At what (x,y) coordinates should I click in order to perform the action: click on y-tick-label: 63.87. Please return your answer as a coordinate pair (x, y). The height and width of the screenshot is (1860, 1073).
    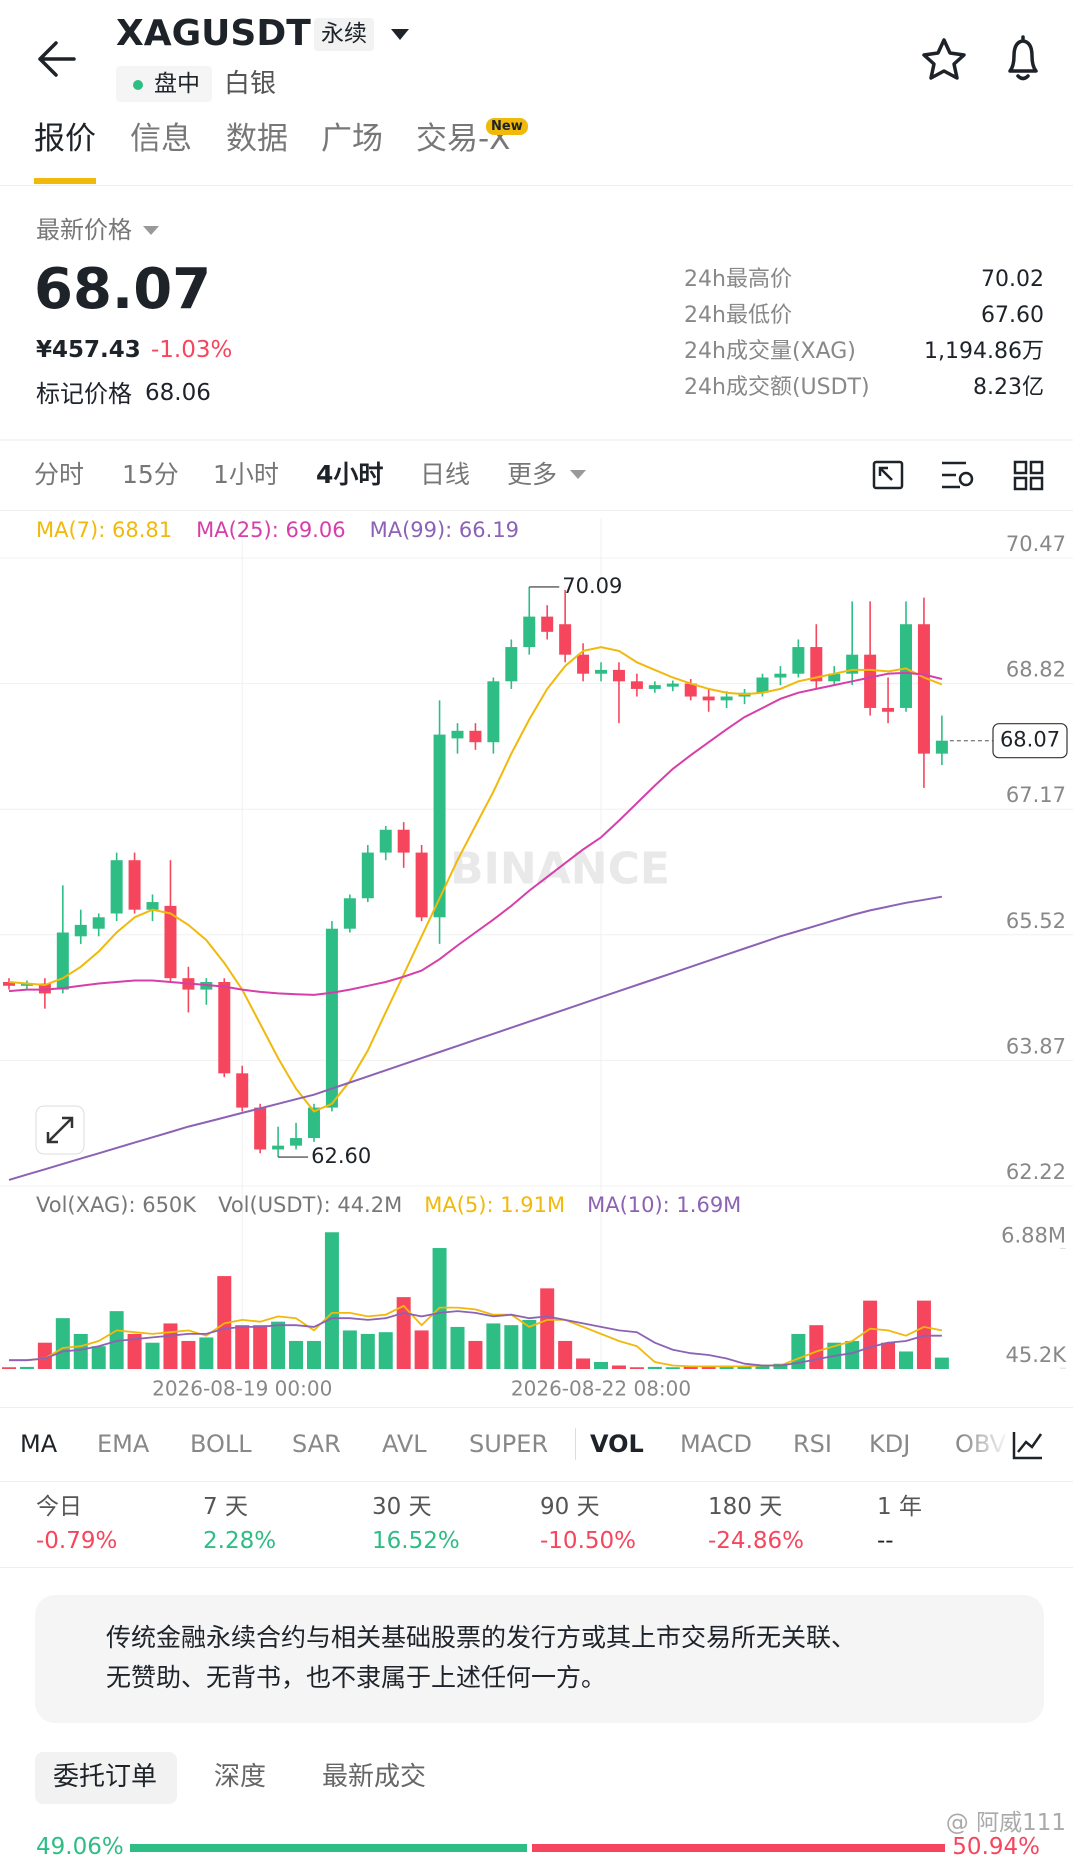
    Looking at the image, I should click on (1036, 1046).